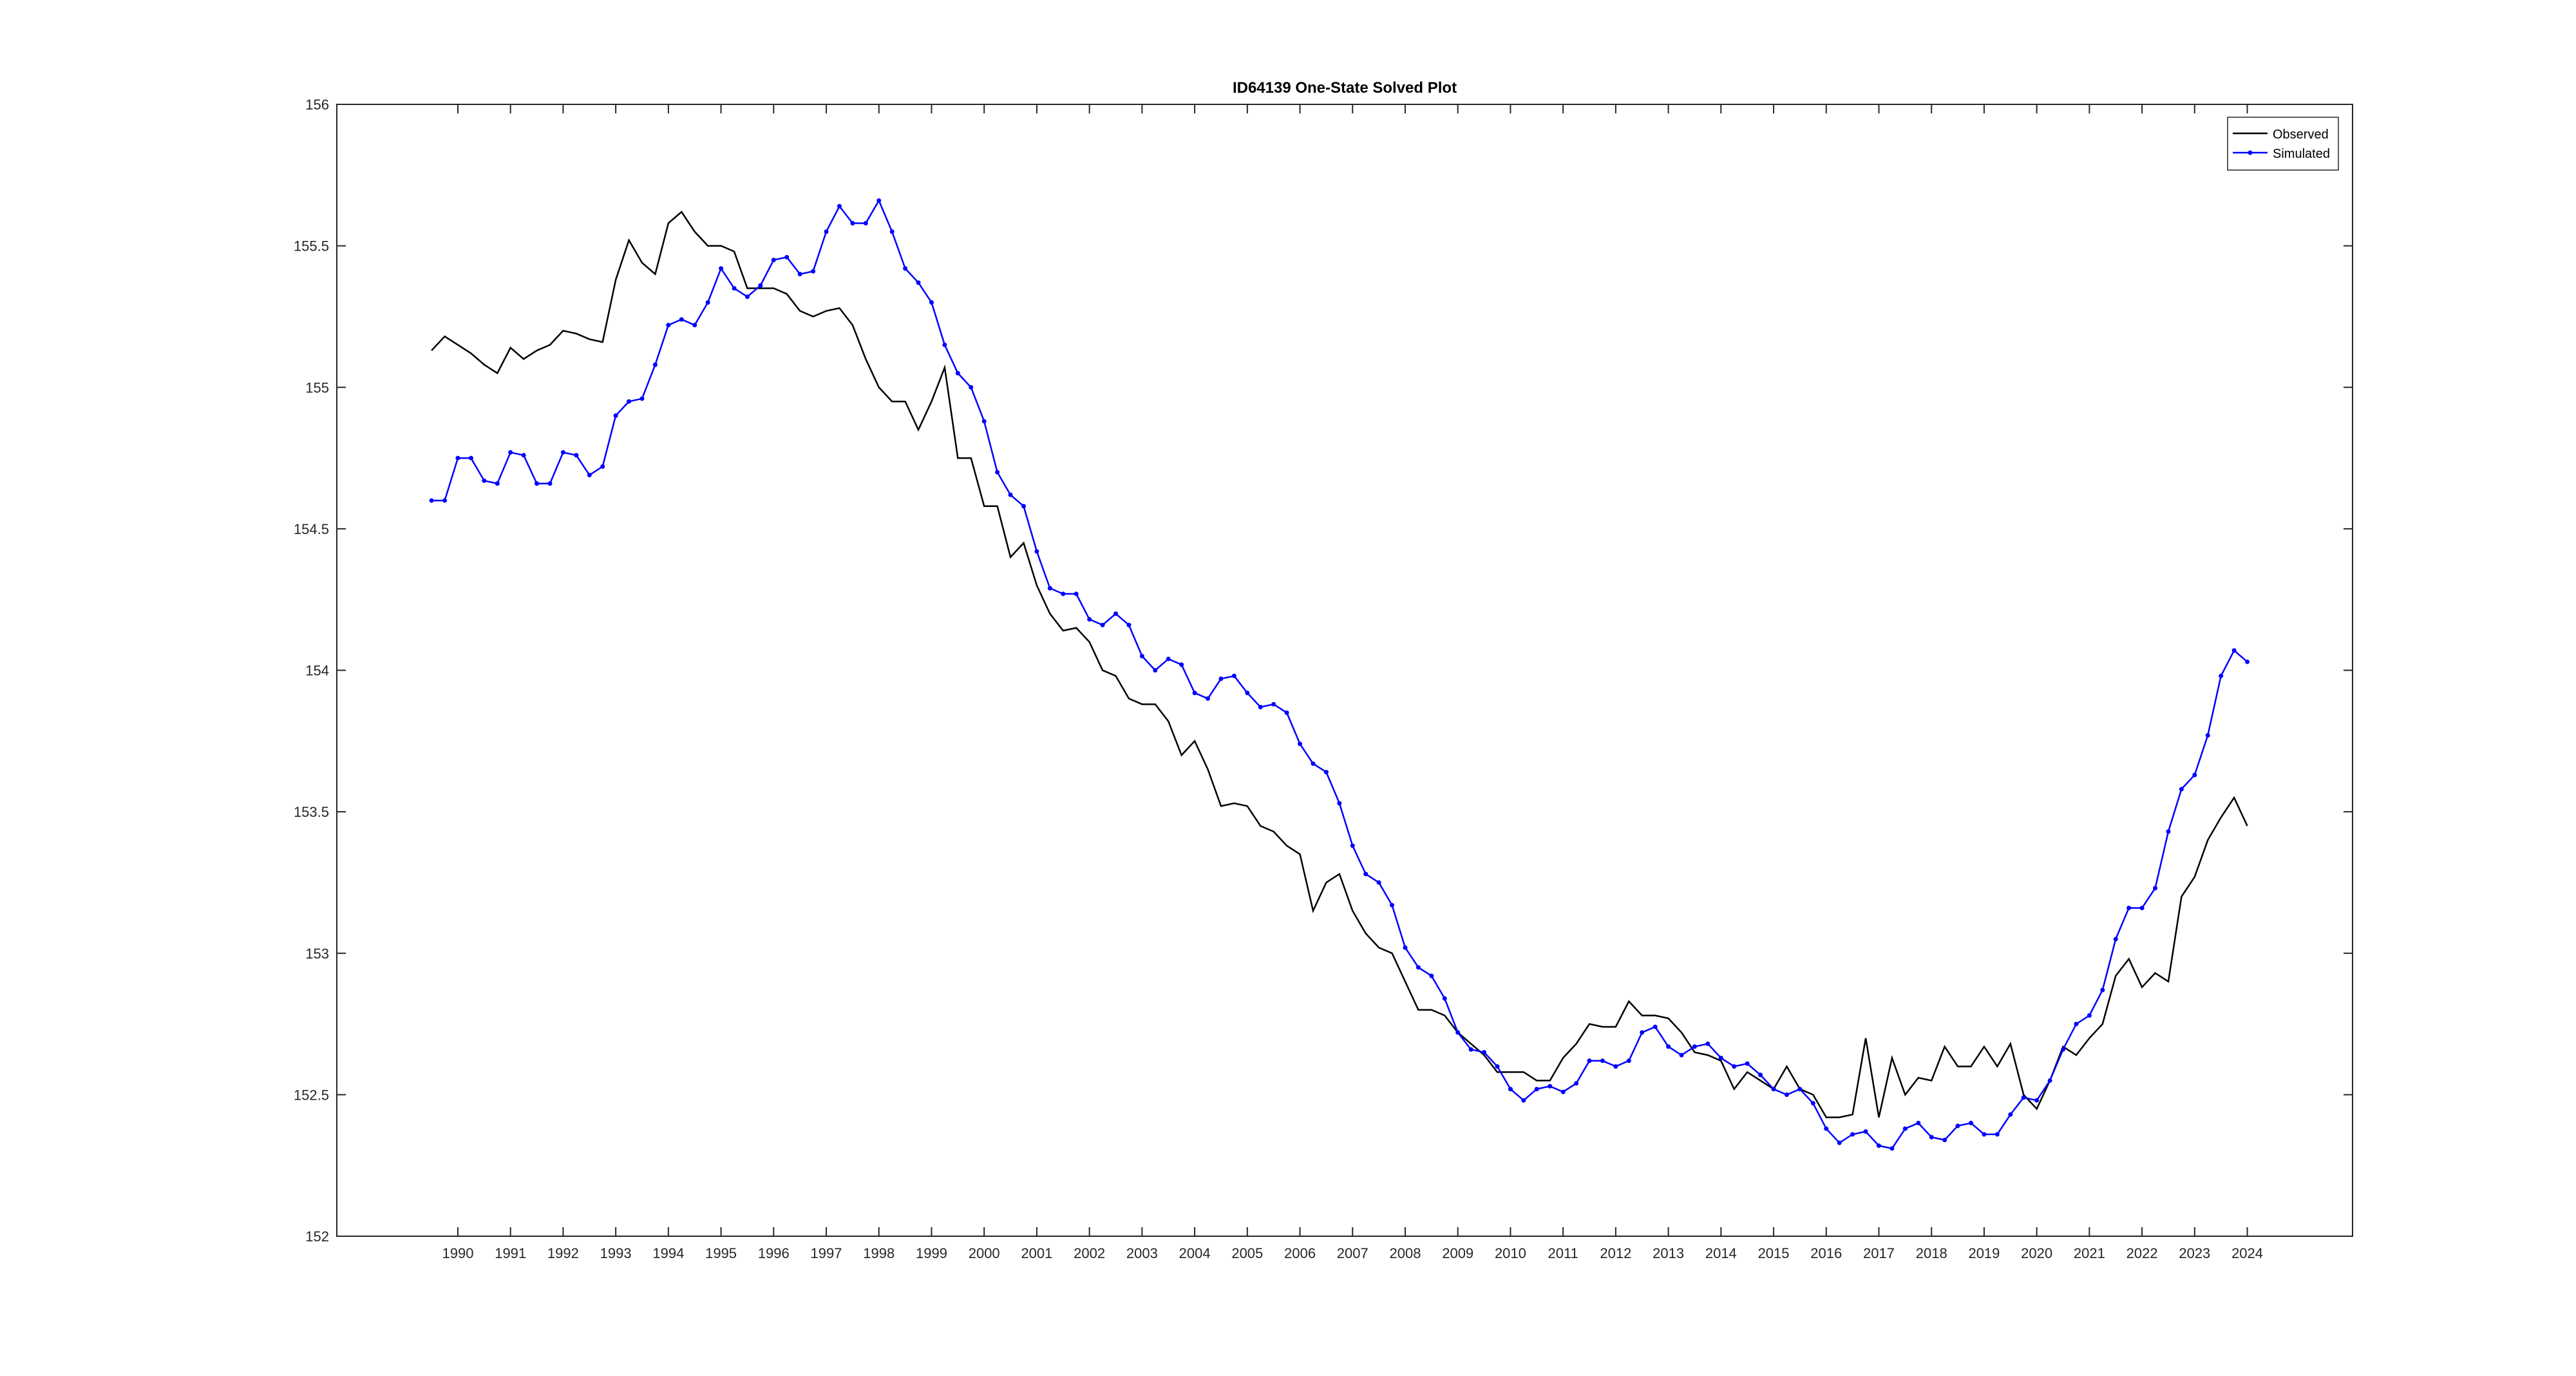 The image size is (2576, 1376). What do you see at coordinates (1352, 1253) in the screenshot?
I see `x-tick-label: 2007` at bounding box center [1352, 1253].